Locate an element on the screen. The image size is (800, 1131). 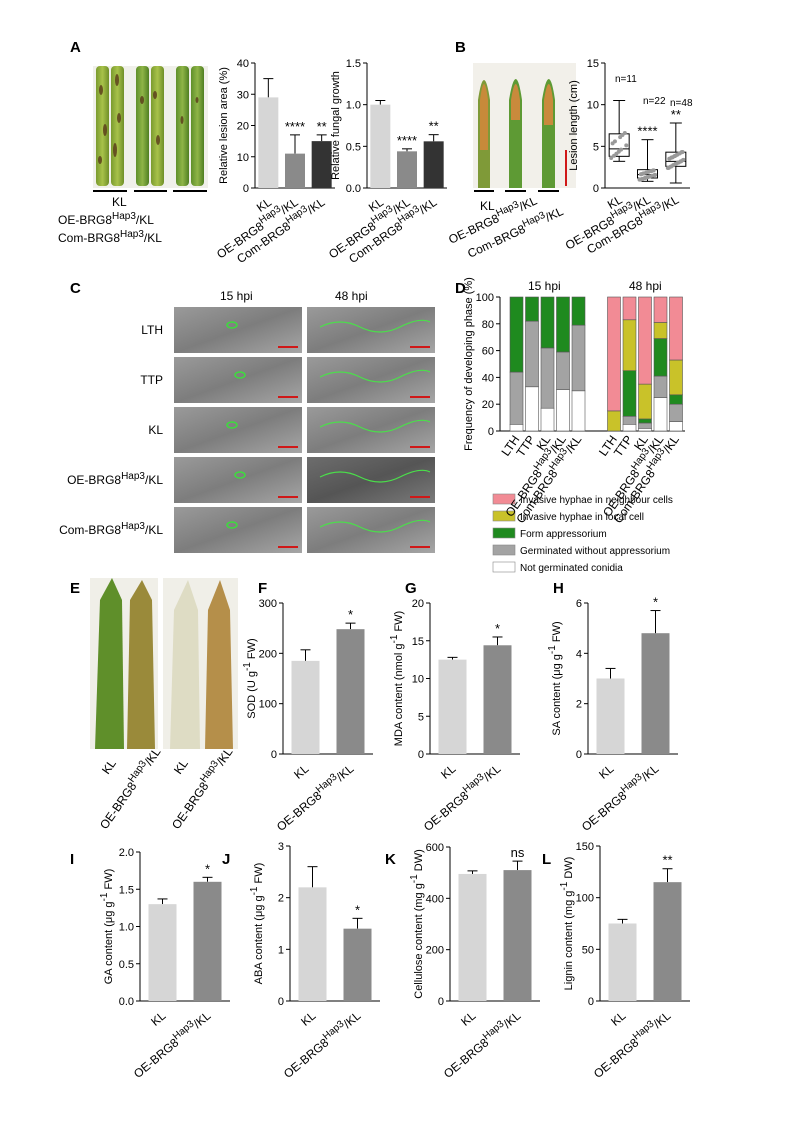
chart-A2-ytick-label: 0.5 is located at coordinates (353, 147).